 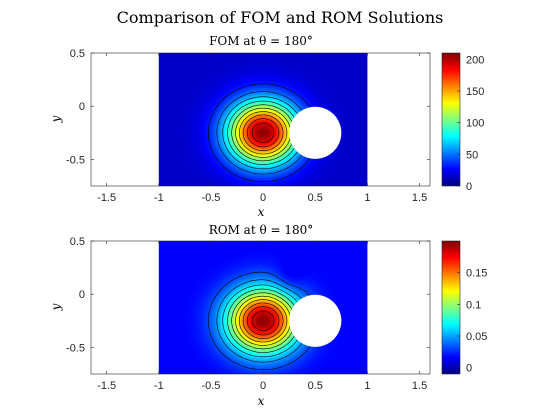 What do you see at coordinates (261, 401) in the screenshot?
I see `rom-xlabel: x` at bounding box center [261, 401].